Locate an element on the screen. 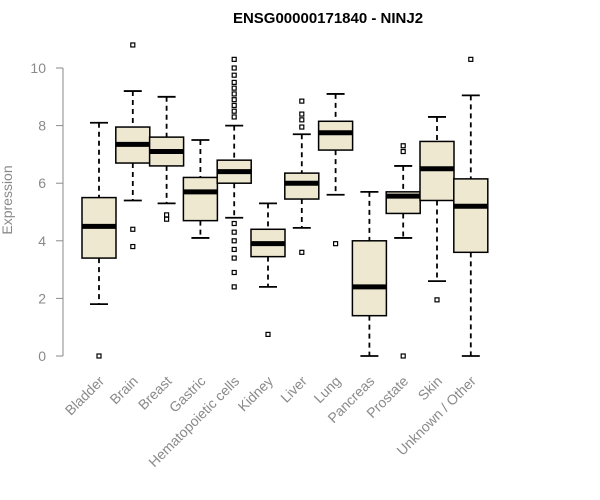 This screenshot has width=600, height=500. box-brain is located at coordinates (133, 146).